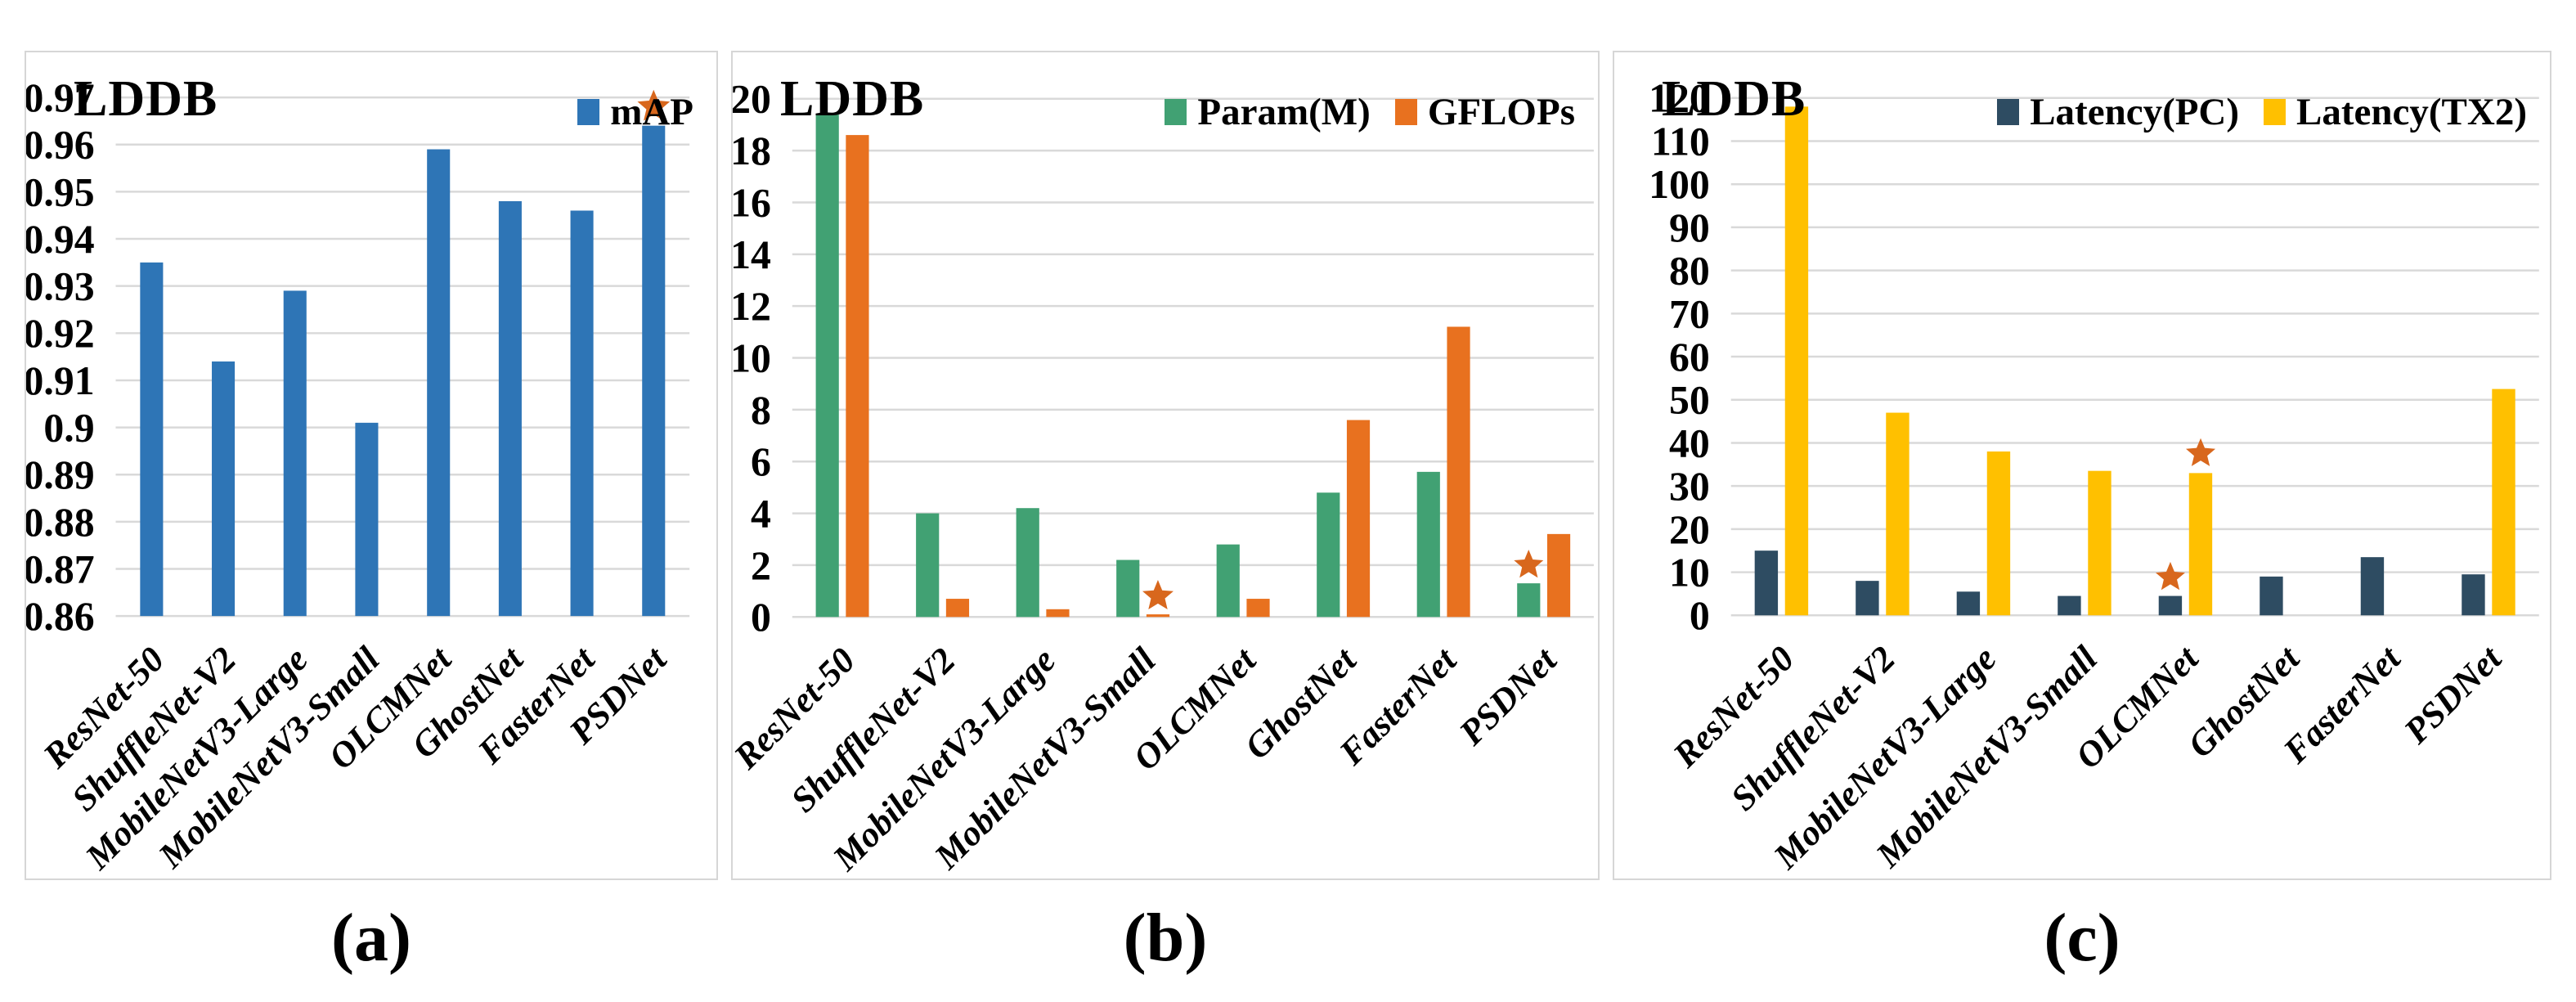 The image size is (2576, 1002). I want to click on y-tick-label: 80, so click(1690, 271).